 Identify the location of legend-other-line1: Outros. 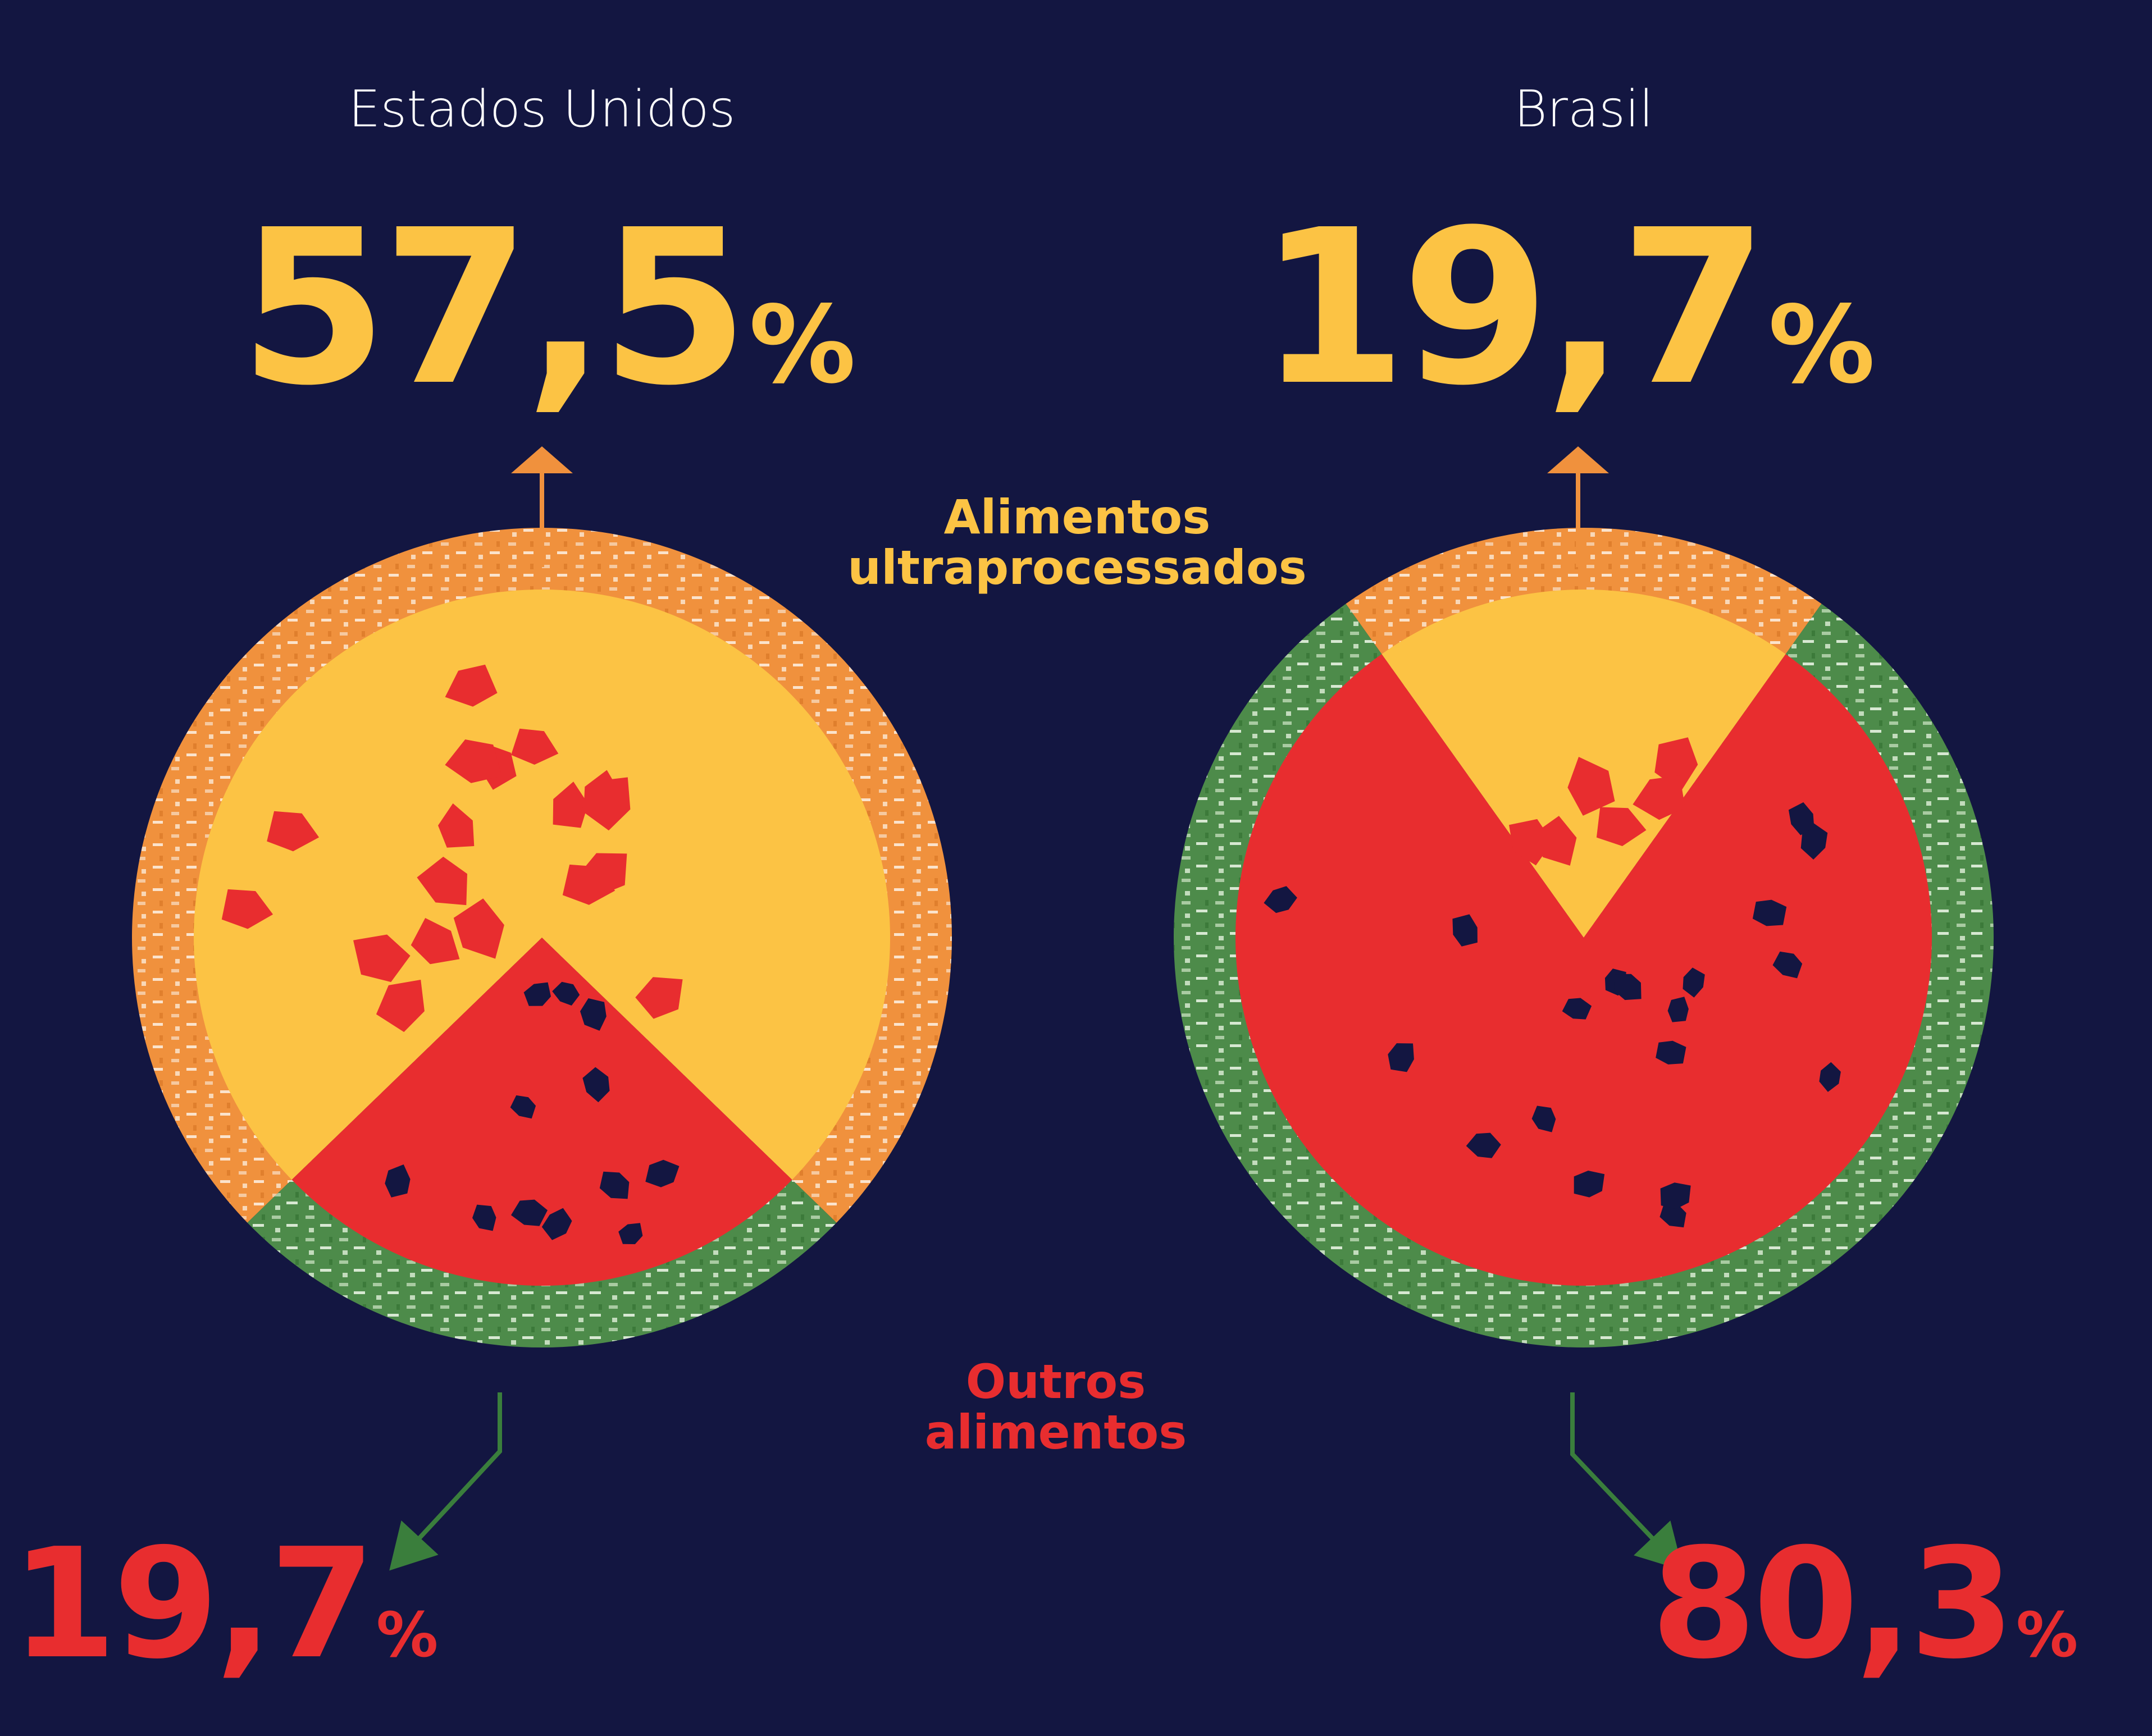
(1056, 1382).